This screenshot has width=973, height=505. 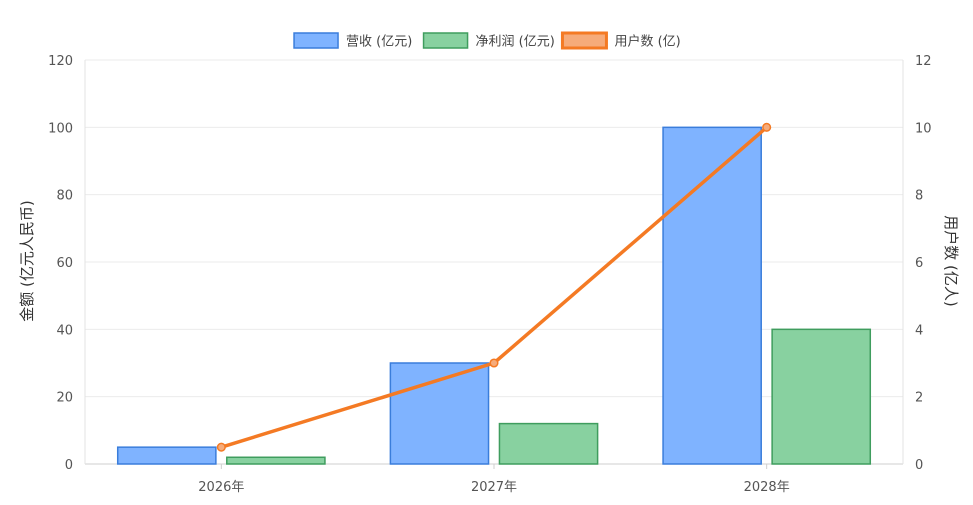 I want to click on y-right-tick-label: 2, so click(x=919, y=398).